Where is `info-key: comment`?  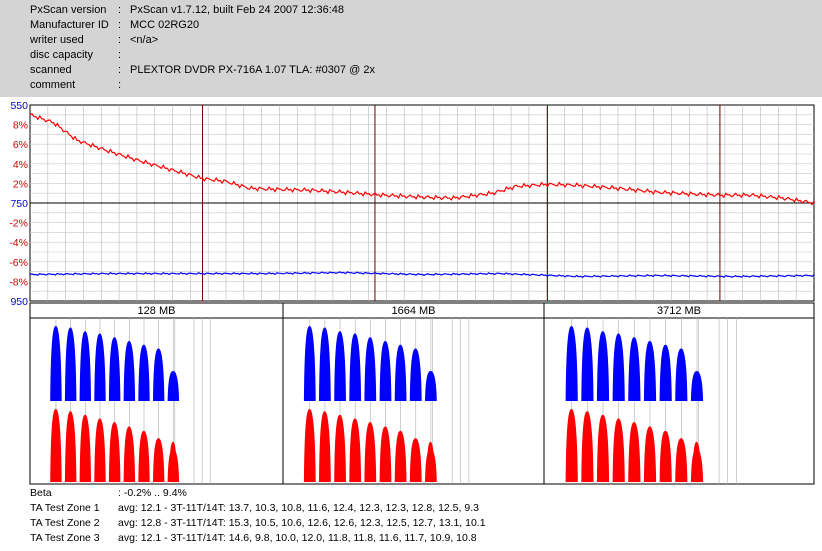 info-key: comment is located at coordinates (53, 85).